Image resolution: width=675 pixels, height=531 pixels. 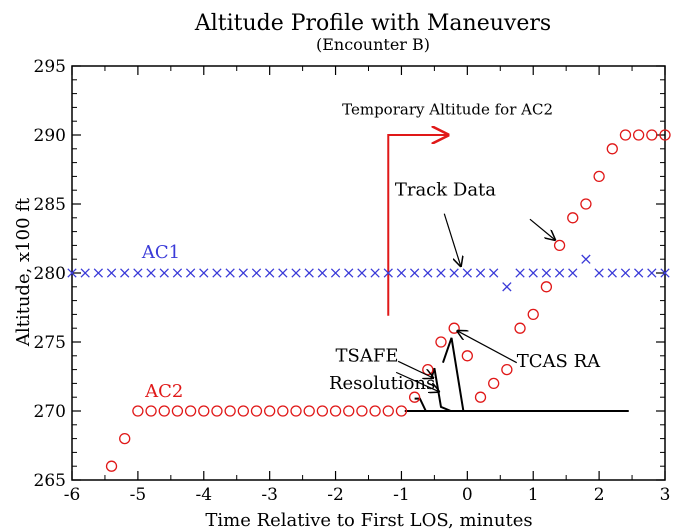 I want to click on x-tick-label: -5, so click(x=138, y=495).